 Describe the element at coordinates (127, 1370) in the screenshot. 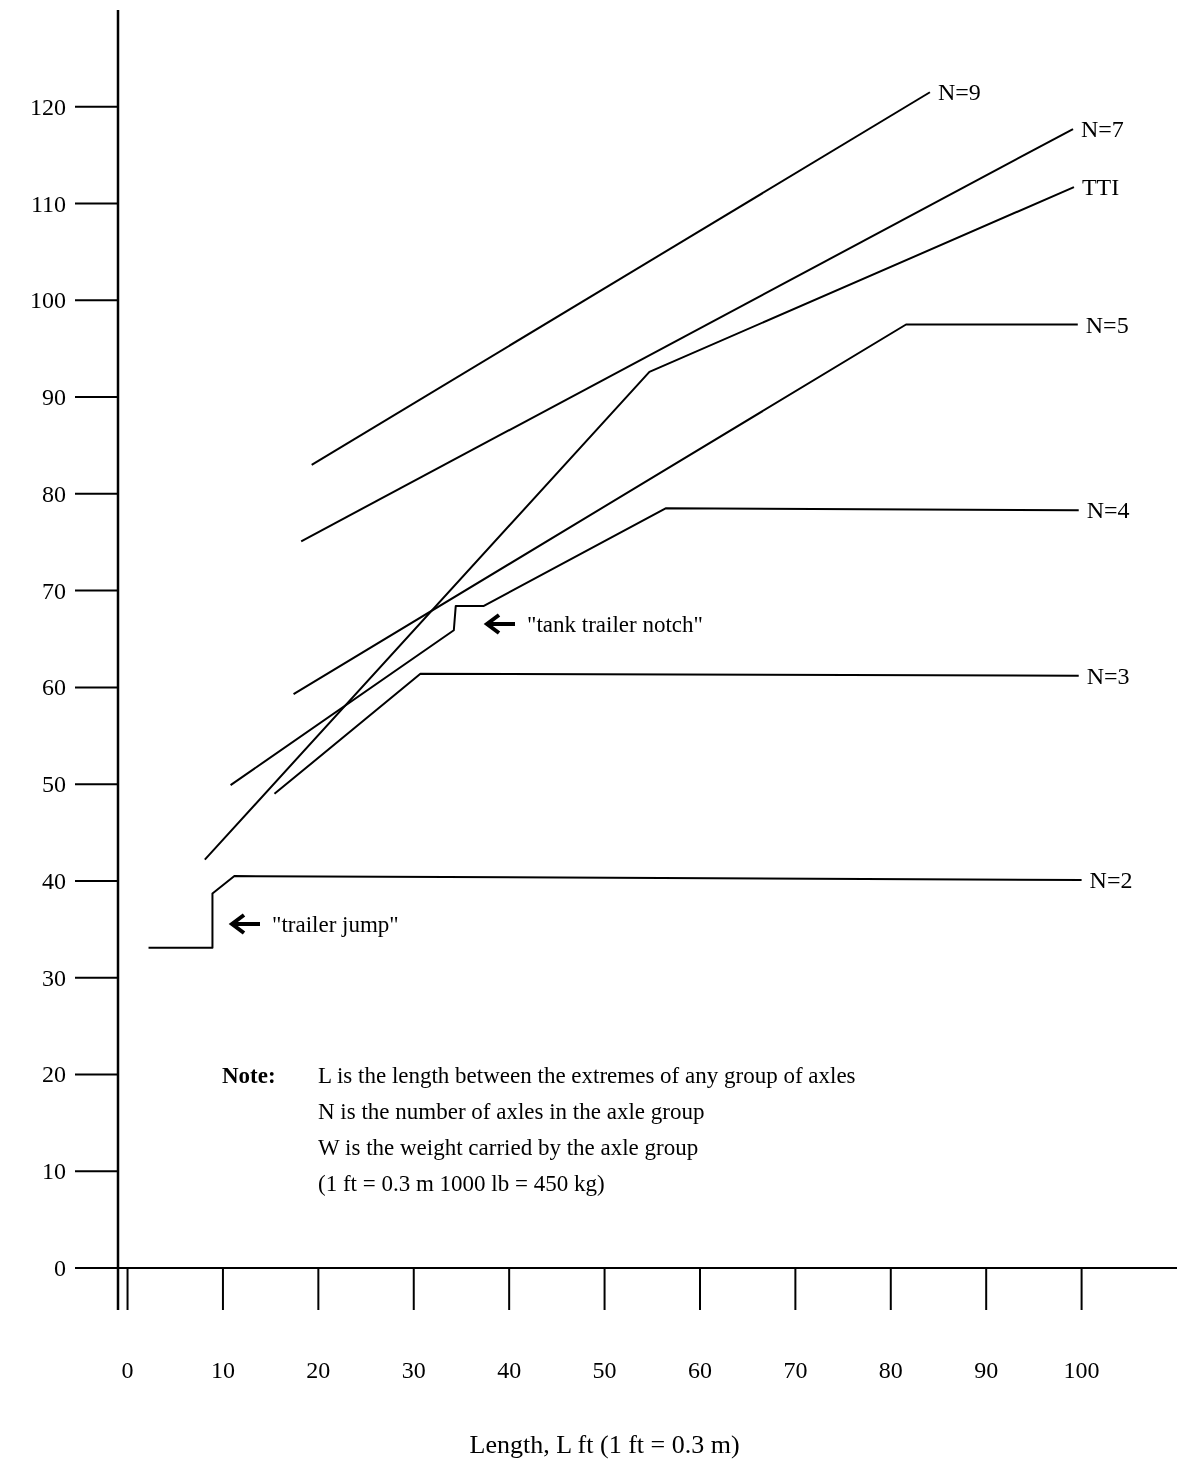

I see `x-tick-label: 0` at that location.